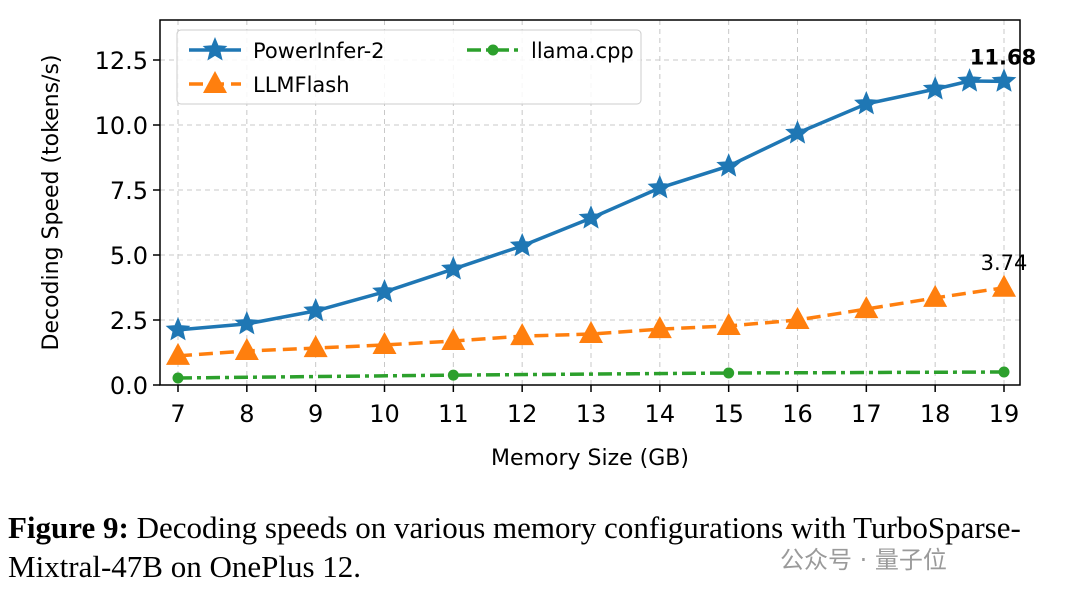 This screenshot has width=1080, height=601. I want to click on x-tick-label: 19, so click(1004, 414).